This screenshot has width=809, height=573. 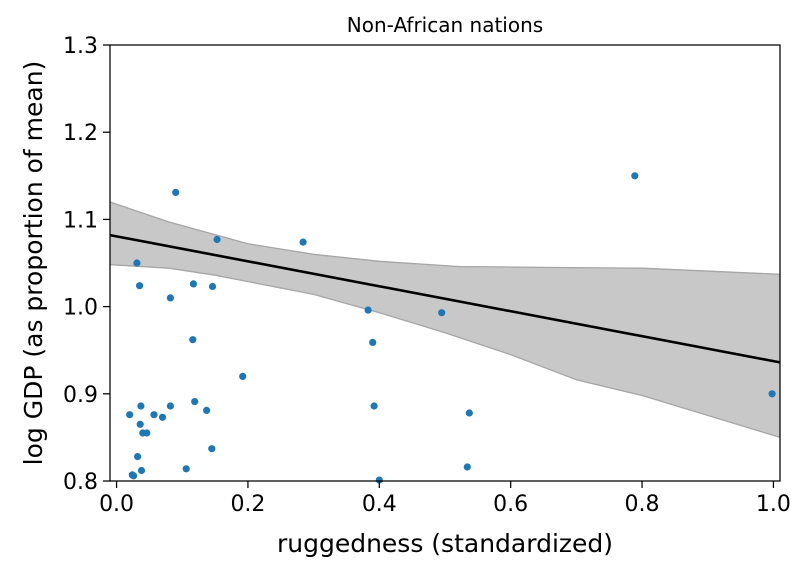 What do you see at coordinates (642, 504) in the screenshot?
I see `x-tick-label: 0.8` at bounding box center [642, 504].